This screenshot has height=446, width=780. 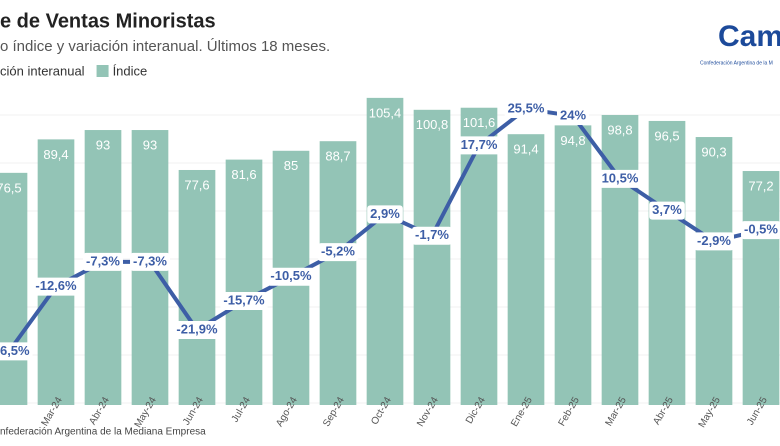 What do you see at coordinates (385, 112) in the screenshot?
I see `bar-label: 105,4` at bounding box center [385, 112].